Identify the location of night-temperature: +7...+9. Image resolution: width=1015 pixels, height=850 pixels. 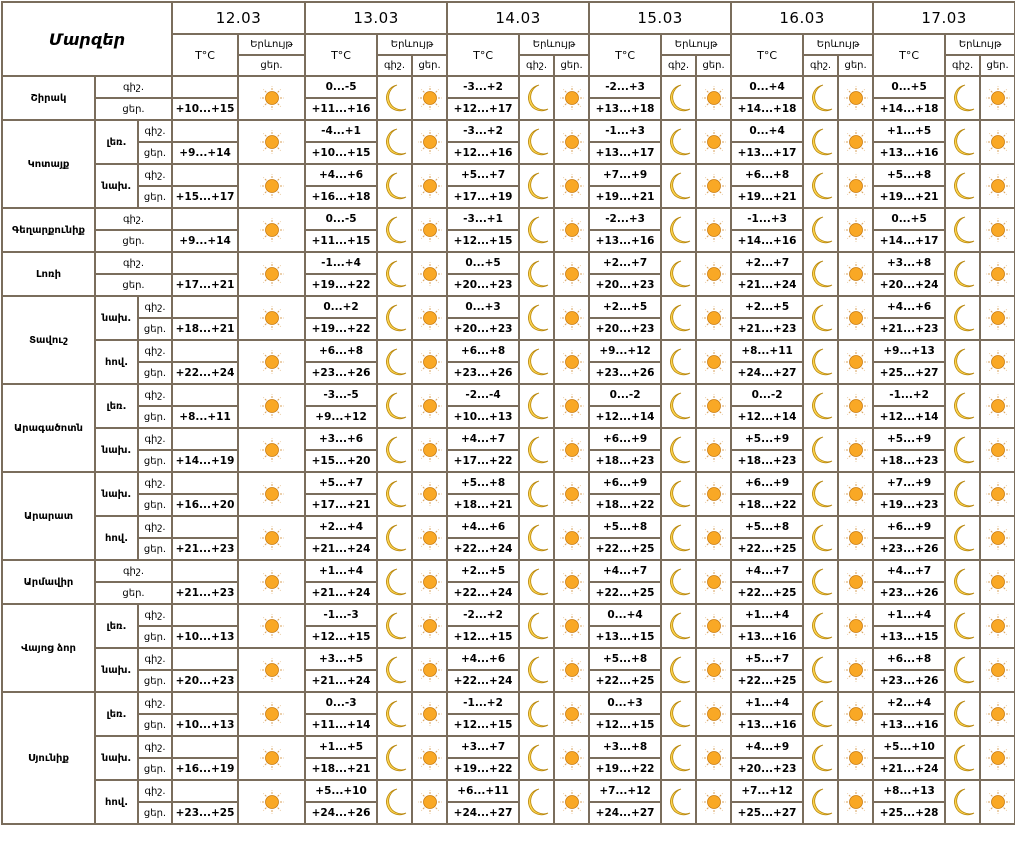
(909, 483).